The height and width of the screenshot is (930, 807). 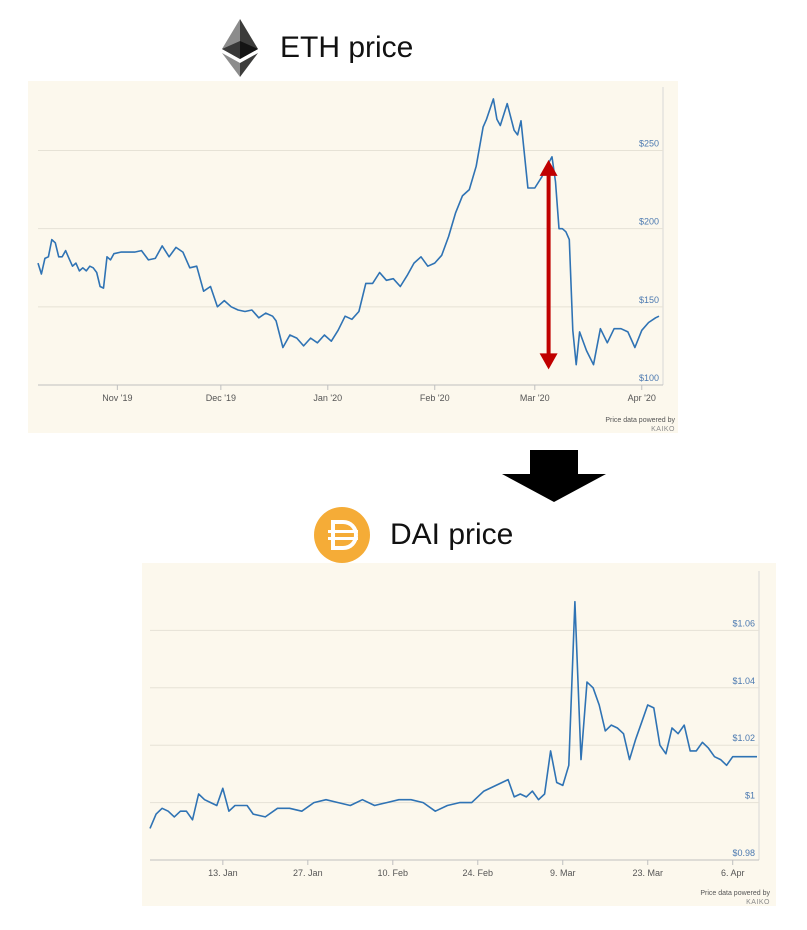 I want to click on eth-credit-text: Price data powered by, so click(x=640, y=420).